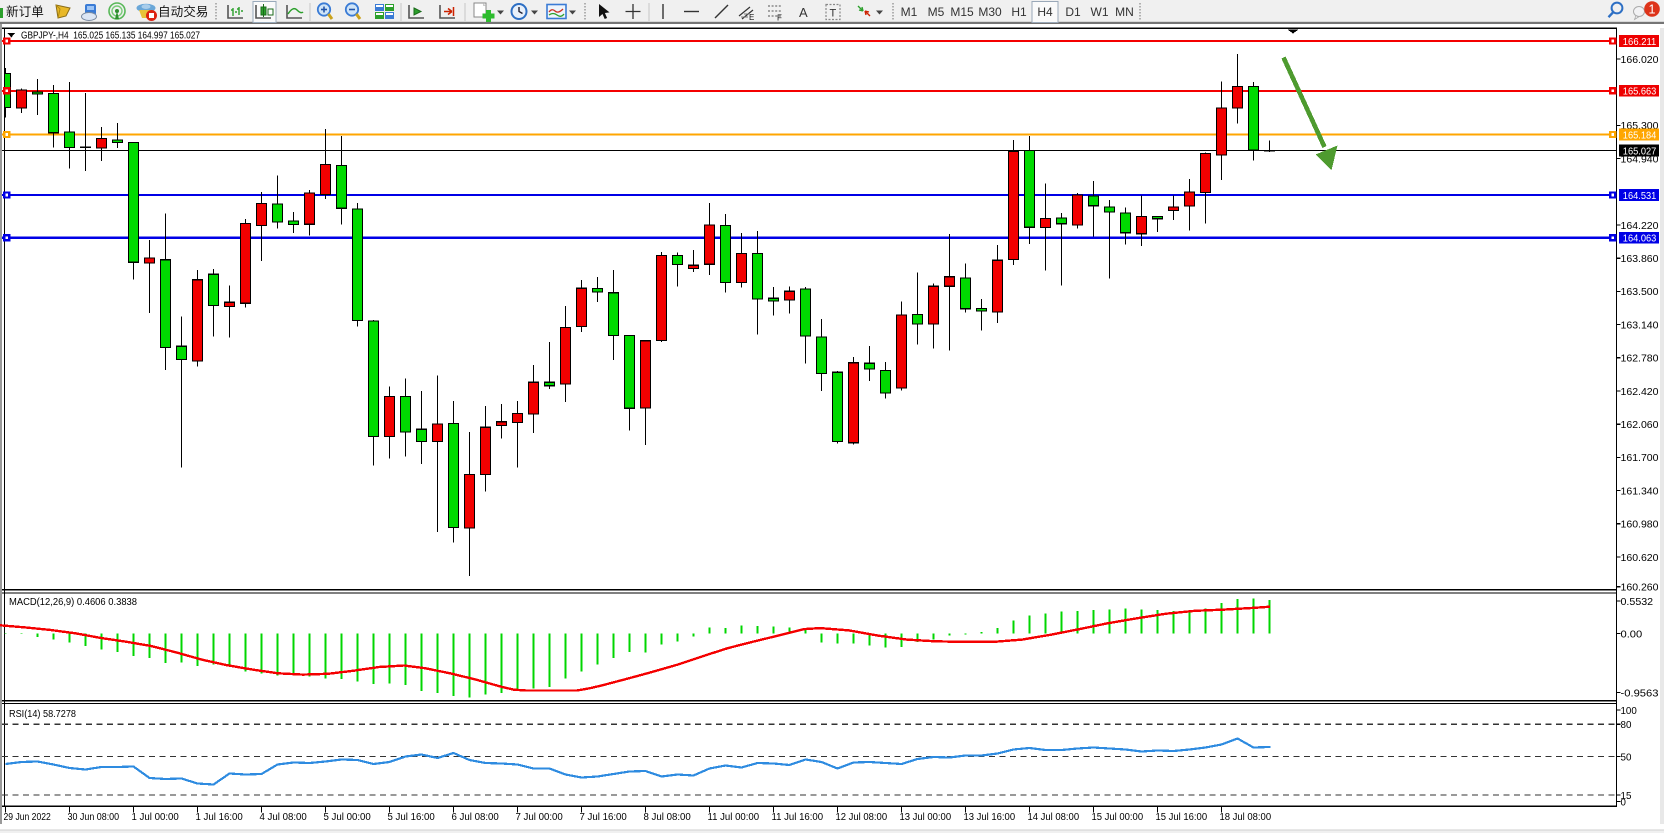 The image size is (1664, 833). I want to click on svg-text: 1, so click(1652, 10).